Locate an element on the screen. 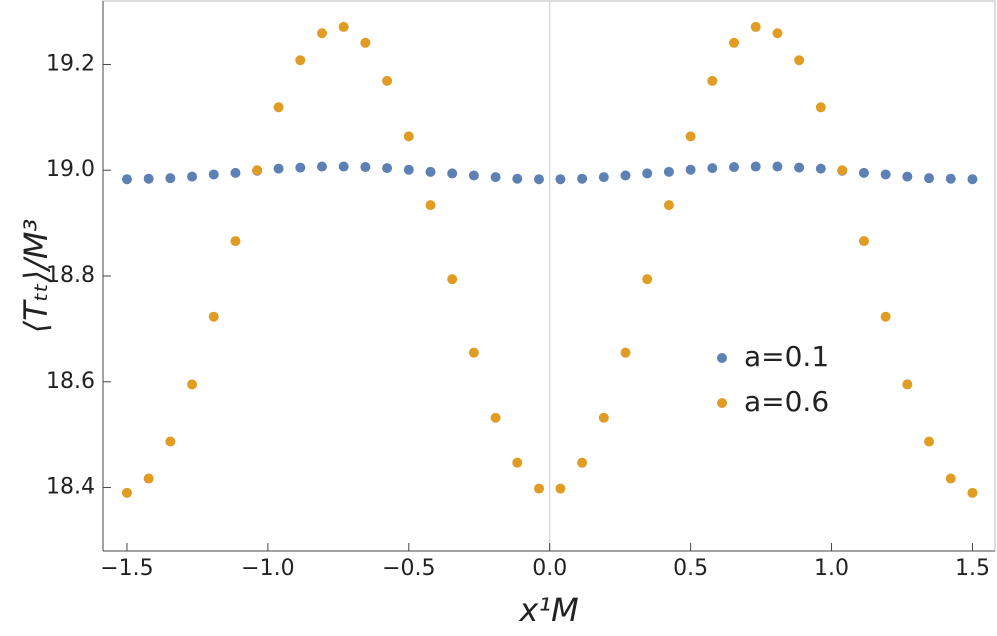 The width and height of the screenshot is (997, 636). y-tick-label: 19.2 is located at coordinates (70, 63).